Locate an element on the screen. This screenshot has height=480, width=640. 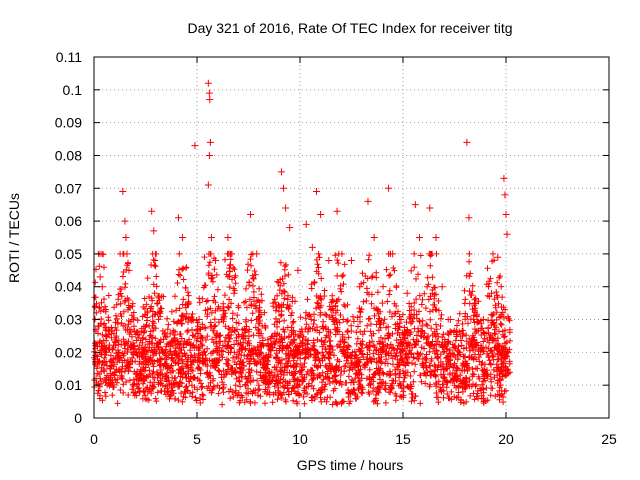
y-tick-label: 0.11 is located at coordinates (69, 57).